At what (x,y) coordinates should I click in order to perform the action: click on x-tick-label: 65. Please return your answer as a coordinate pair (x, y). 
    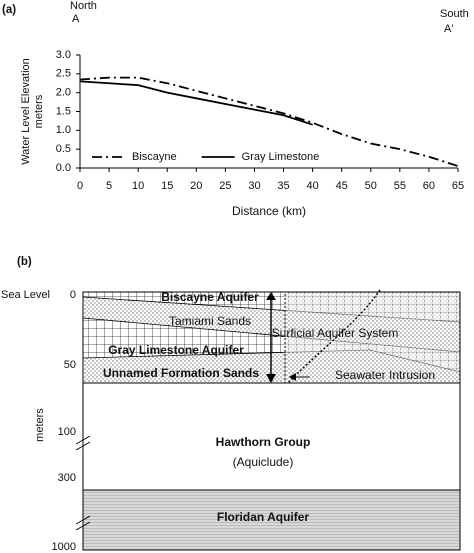
    Looking at the image, I should click on (458, 186).